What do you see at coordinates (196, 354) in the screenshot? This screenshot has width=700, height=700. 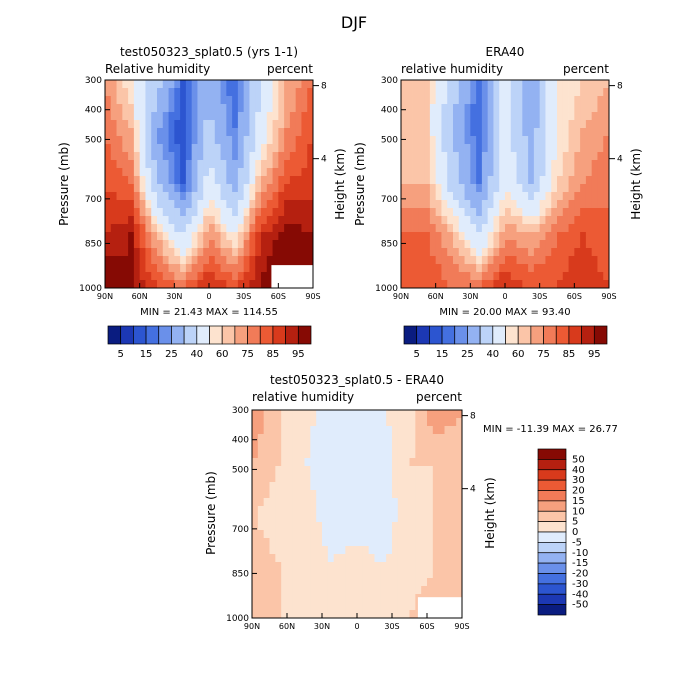 I see `colorbar-label: 40` at bounding box center [196, 354].